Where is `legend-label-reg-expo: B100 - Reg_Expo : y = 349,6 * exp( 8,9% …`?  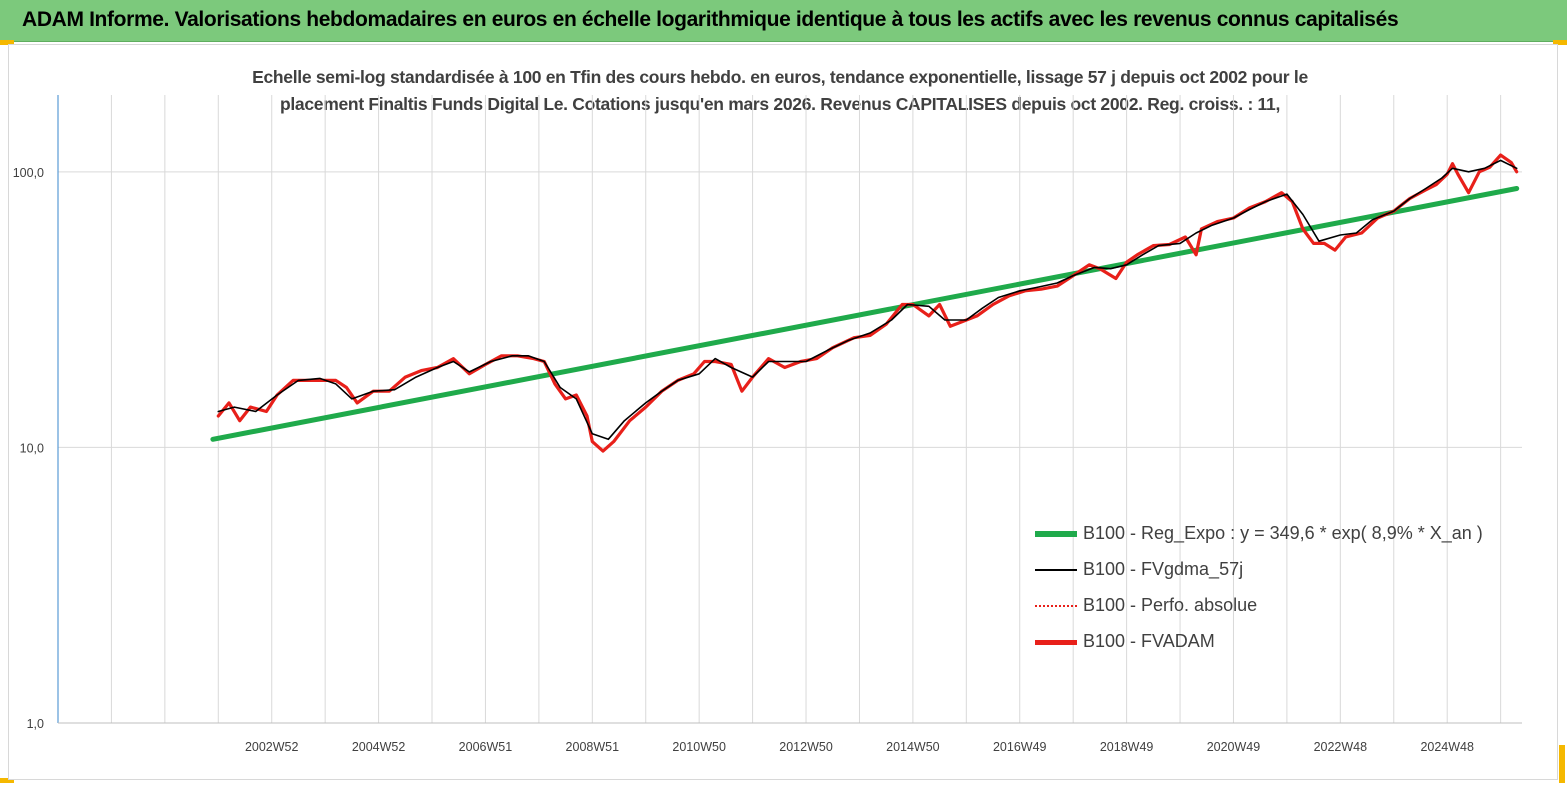
legend-label-reg-expo: B100 - Reg_Expo : y = 349,6 * exp( 8,9% … is located at coordinates (1283, 533).